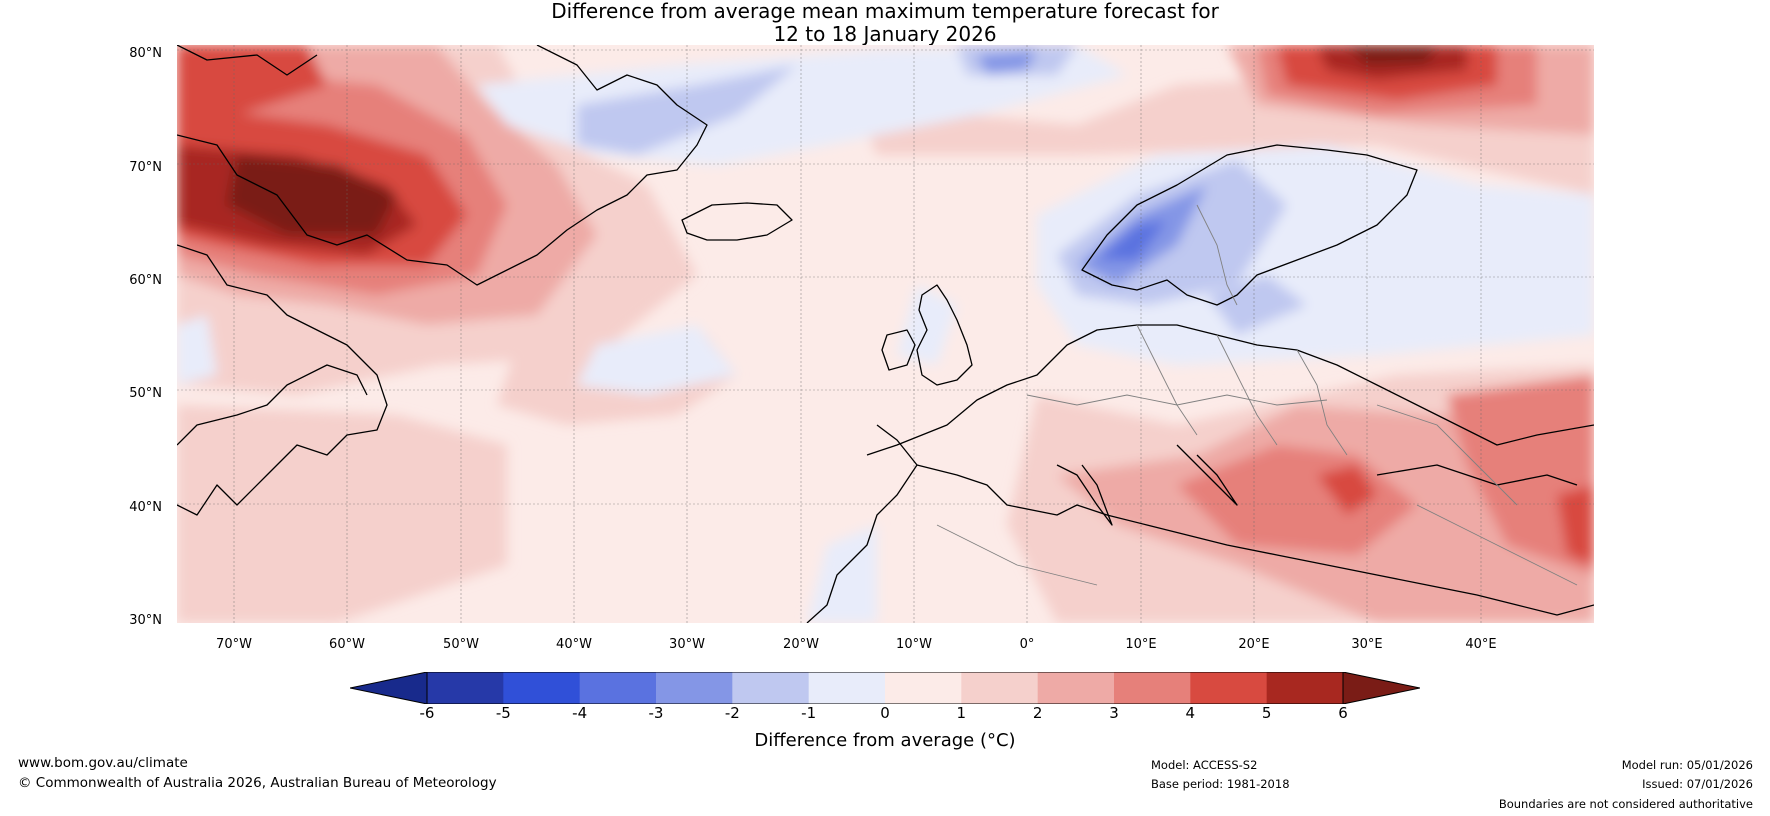 Image resolution: width=1770 pixels, height=816 pixels. Describe the element at coordinates (1266, 713) in the screenshot. I see `colorbar-tick-label: 5` at that location.